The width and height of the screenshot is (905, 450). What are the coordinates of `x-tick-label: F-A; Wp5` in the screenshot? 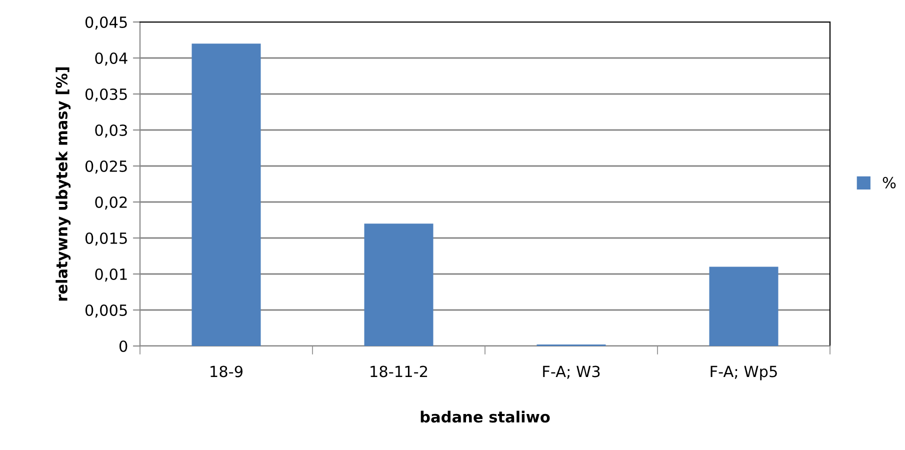 It's located at (743, 373).